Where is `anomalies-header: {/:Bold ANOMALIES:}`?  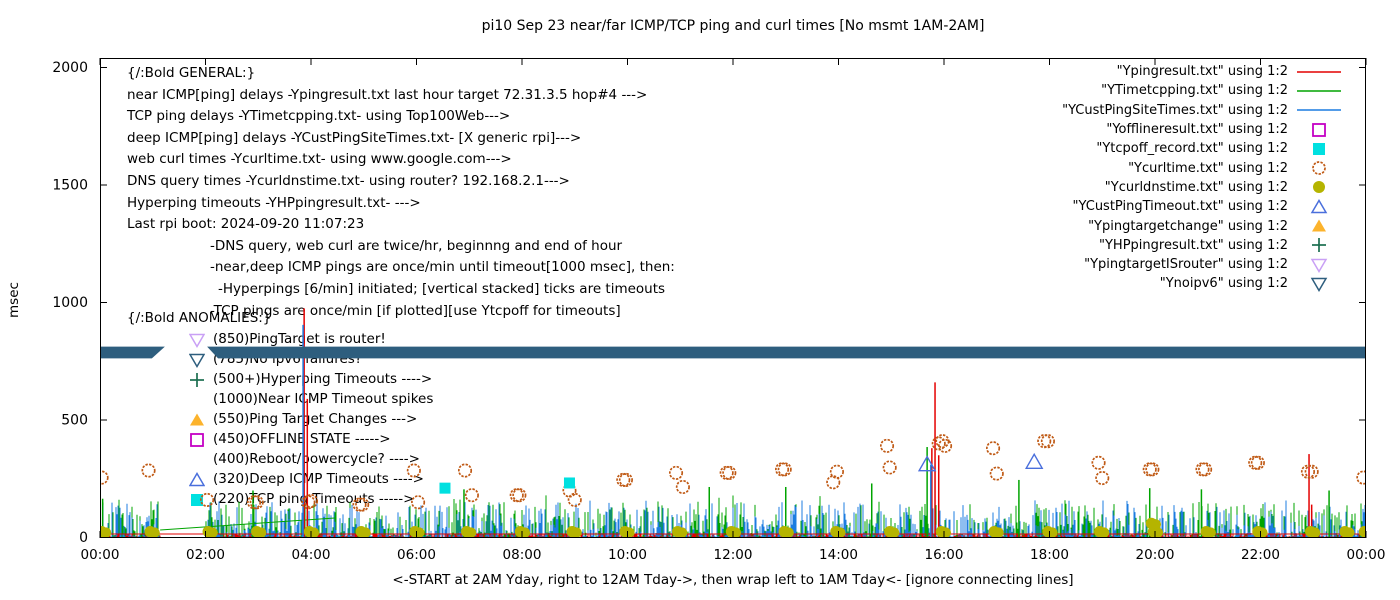
anomalies-header: {/:Bold ANOMALIES:} is located at coordinates (199, 318).